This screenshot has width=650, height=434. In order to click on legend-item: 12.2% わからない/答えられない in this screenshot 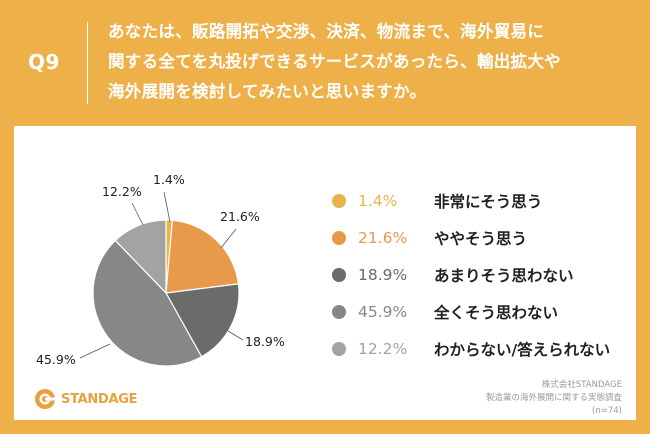, I will do `click(477, 349)`.